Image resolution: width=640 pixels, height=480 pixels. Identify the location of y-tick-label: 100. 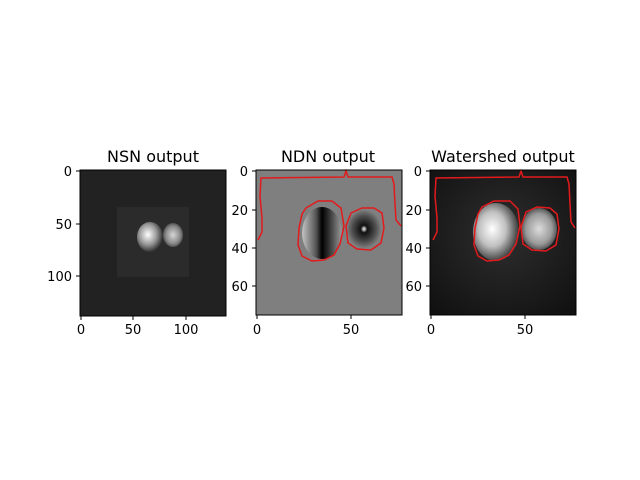
(59, 277).